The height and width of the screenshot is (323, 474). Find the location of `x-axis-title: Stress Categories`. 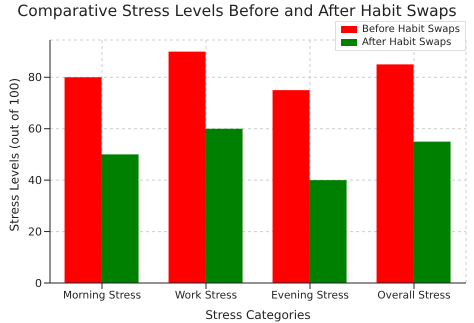

x-axis-title: Stress Categories is located at coordinates (258, 315).